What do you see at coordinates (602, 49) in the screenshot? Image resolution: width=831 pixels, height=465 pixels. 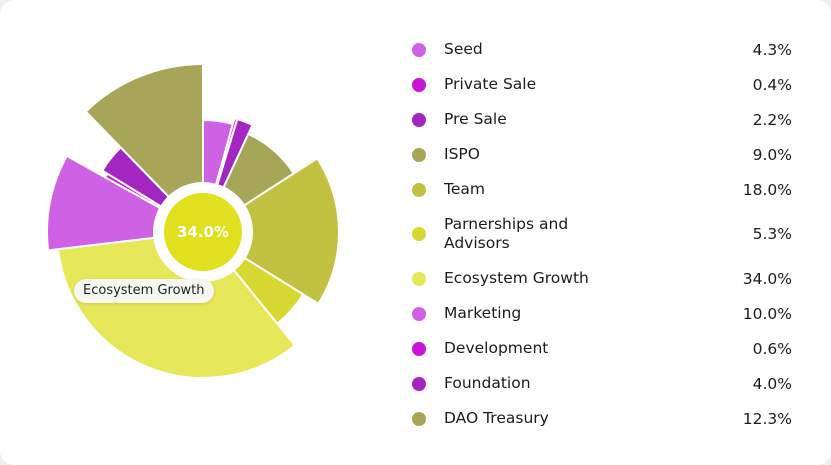 I see `legend-item: Seed 4.3%` at bounding box center [602, 49].